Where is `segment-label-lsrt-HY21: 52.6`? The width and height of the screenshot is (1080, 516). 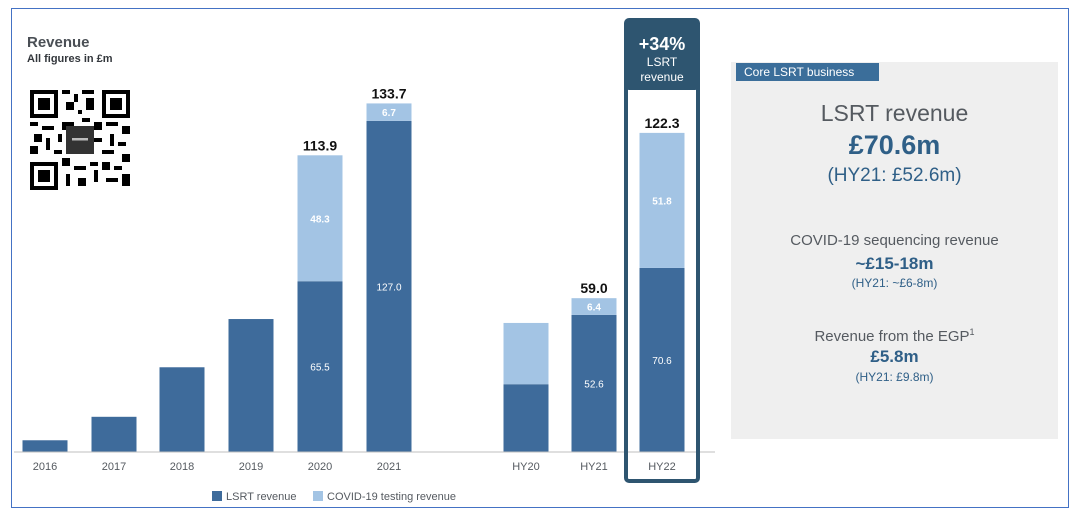
segment-label-lsrt-HY21: 52.6 is located at coordinates (594, 384).